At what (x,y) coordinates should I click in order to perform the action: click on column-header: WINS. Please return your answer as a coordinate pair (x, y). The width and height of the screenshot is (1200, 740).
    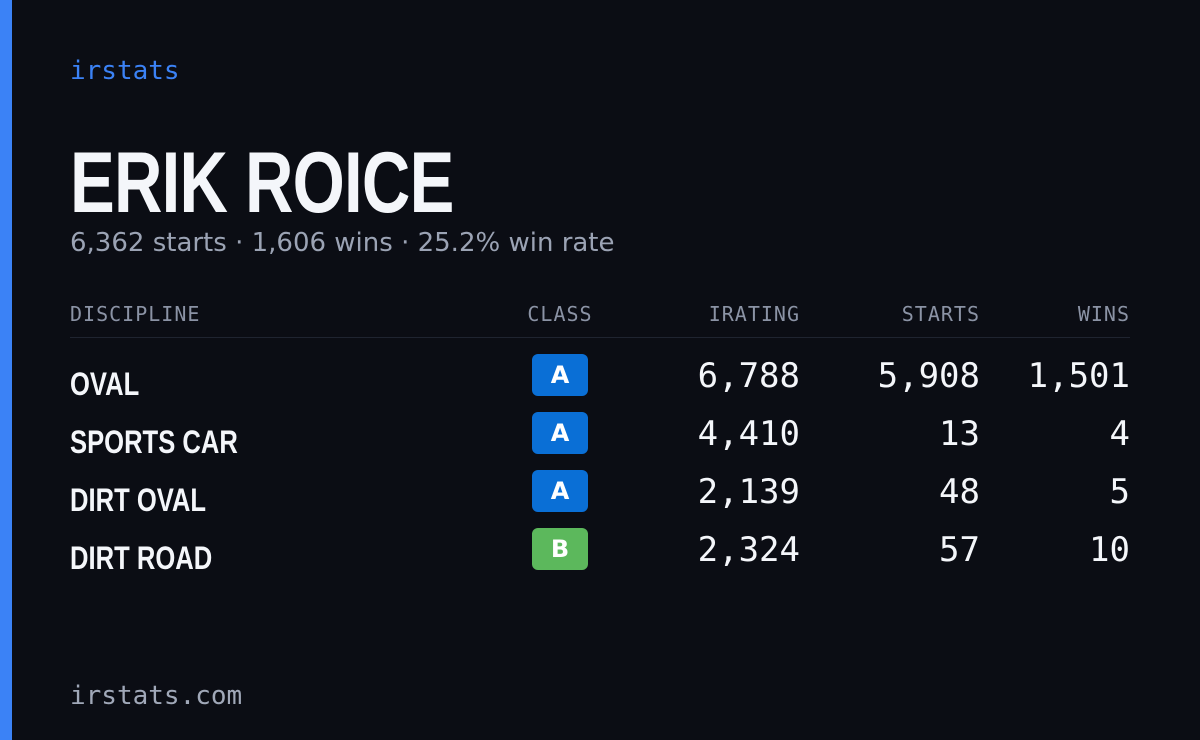
    Looking at the image, I should click on (1103, 314).